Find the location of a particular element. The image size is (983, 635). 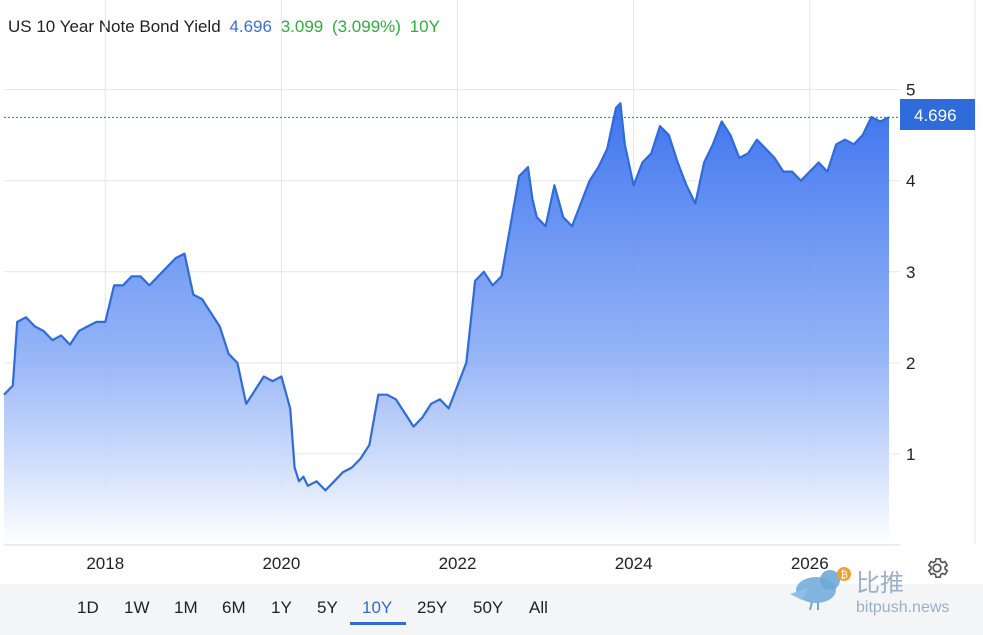

settings-button is located at coordinates (937, 568).